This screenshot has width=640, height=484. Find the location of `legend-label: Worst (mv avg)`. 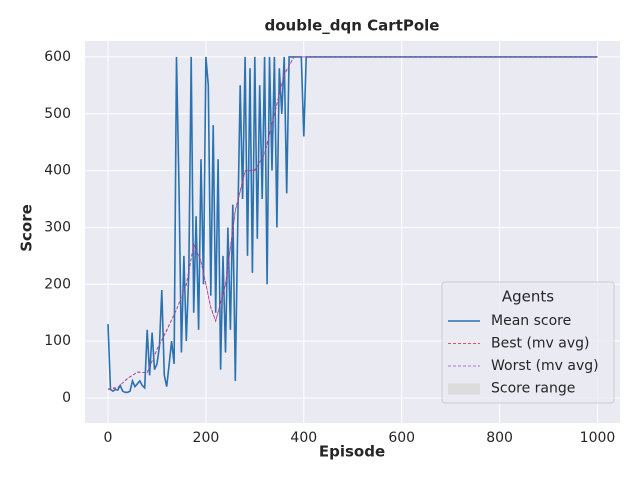

legend-label: Worst (mv avg) is located at coordinates (545, 366).